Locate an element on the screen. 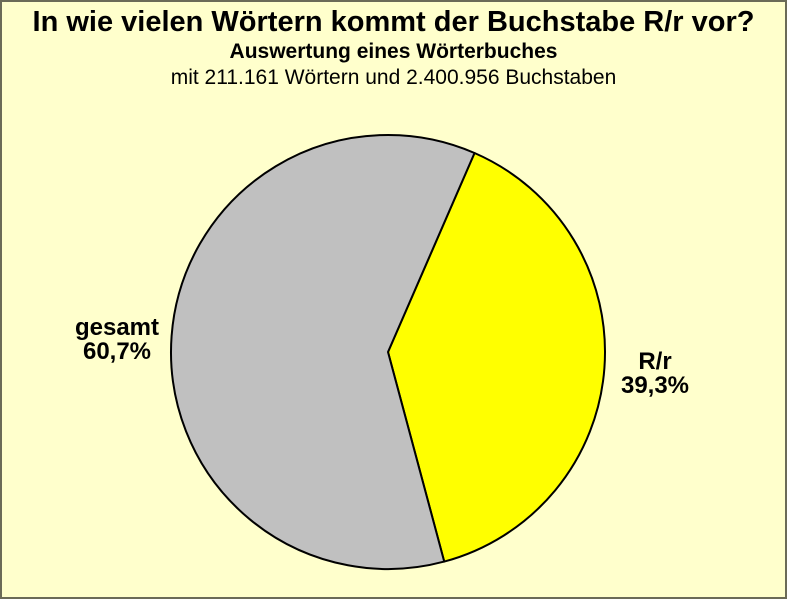 Image resolution: width=787 pixels, height=599 pixels. slice-label-gesamt-percent: 60,7% is located at coordinates (117, 351).